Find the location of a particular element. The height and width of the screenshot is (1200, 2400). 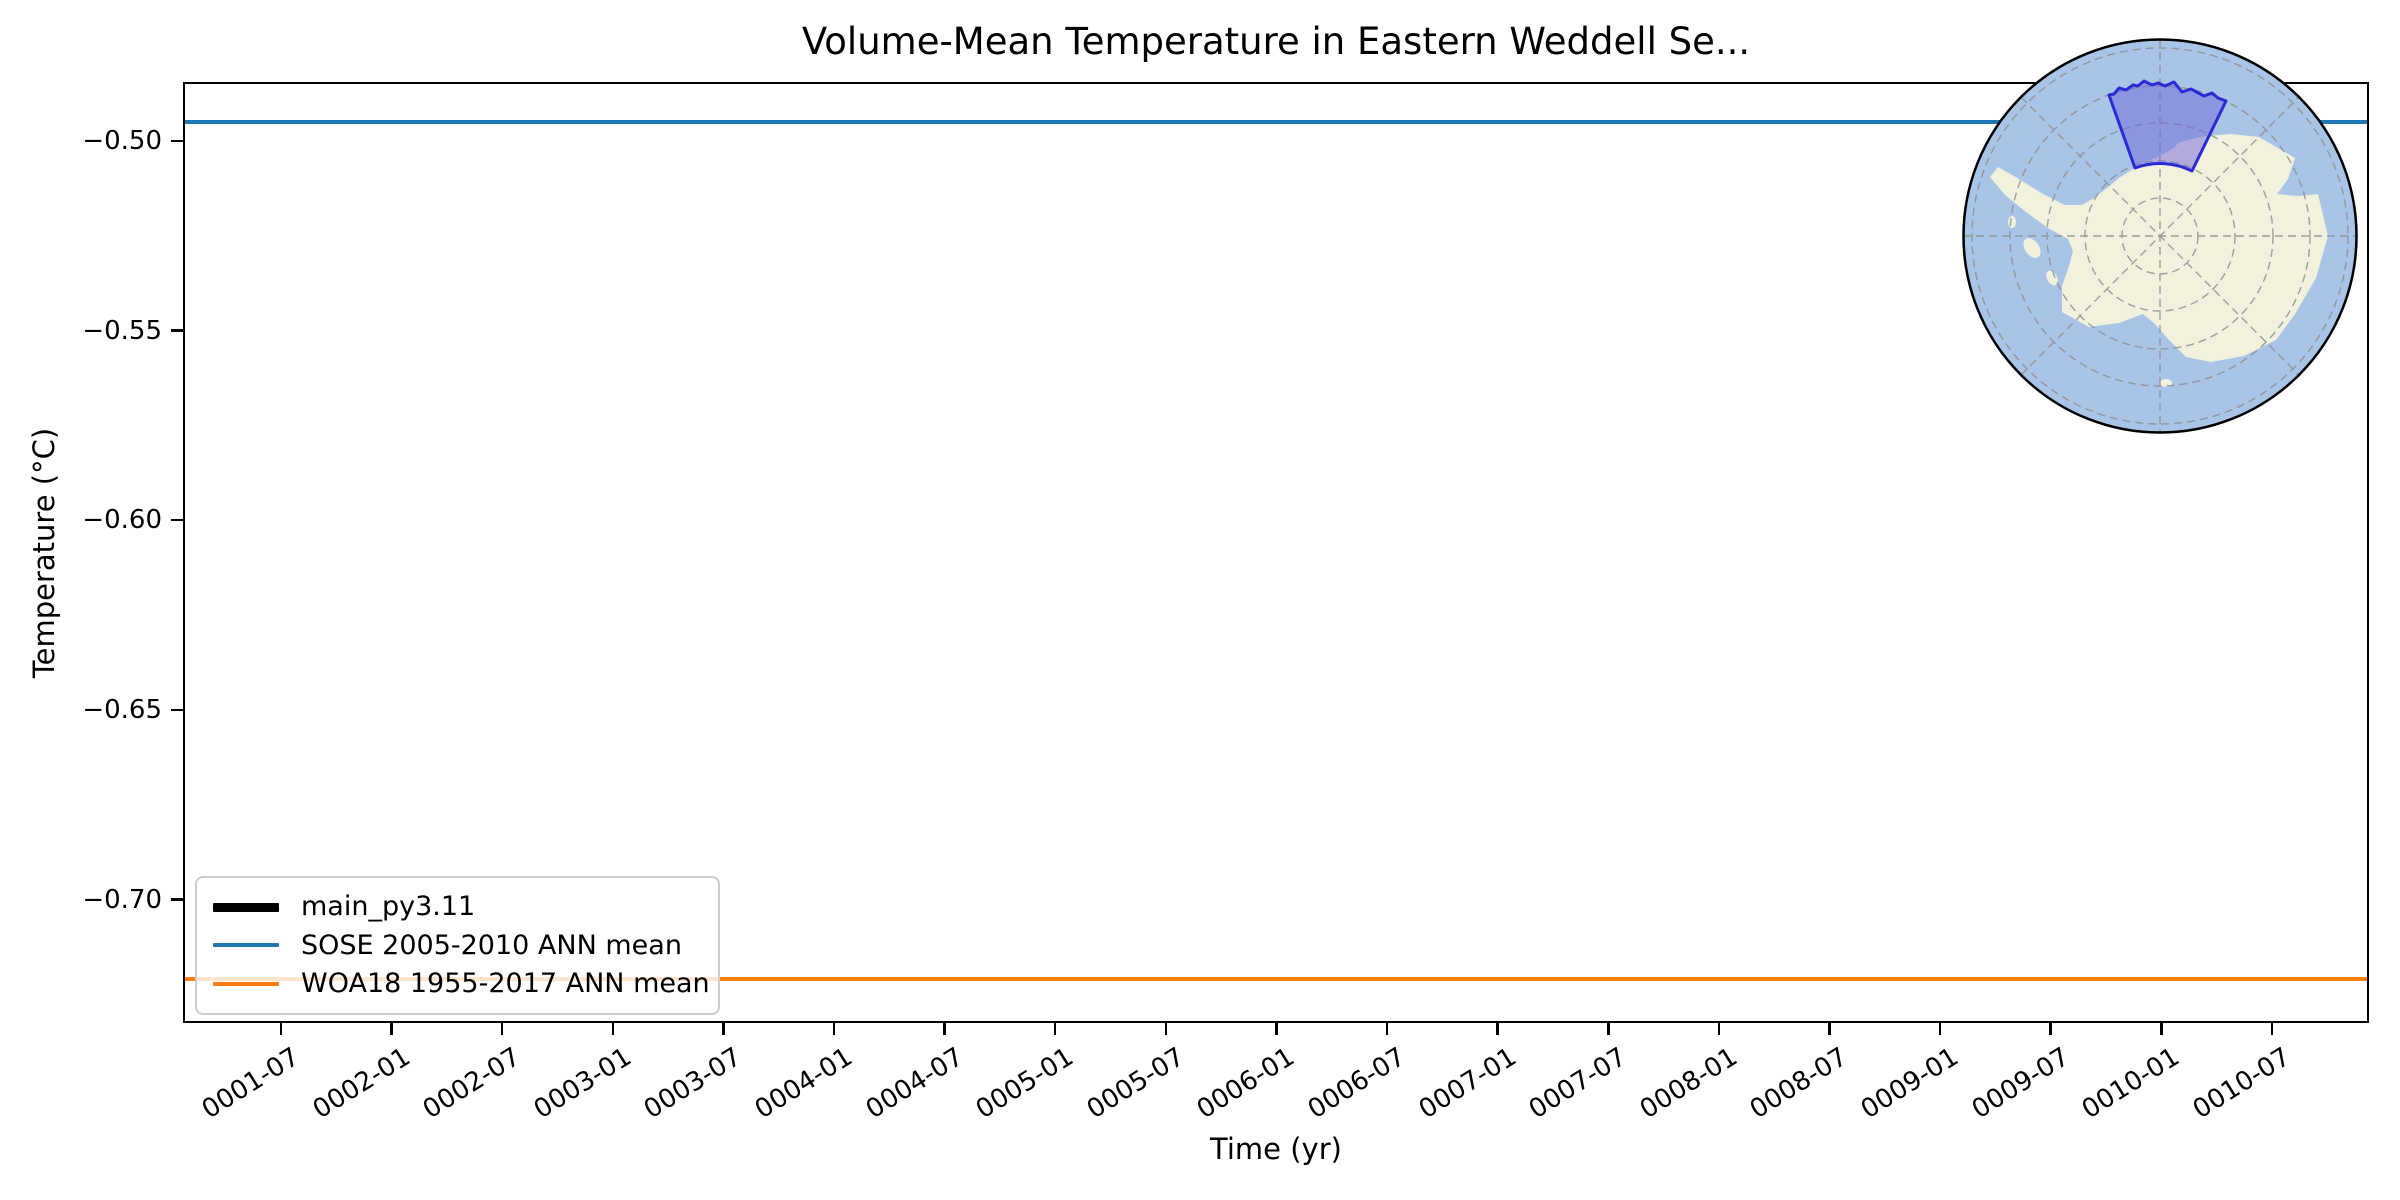

y-tick-label: −0.50 is located at coordinates (122, 140).